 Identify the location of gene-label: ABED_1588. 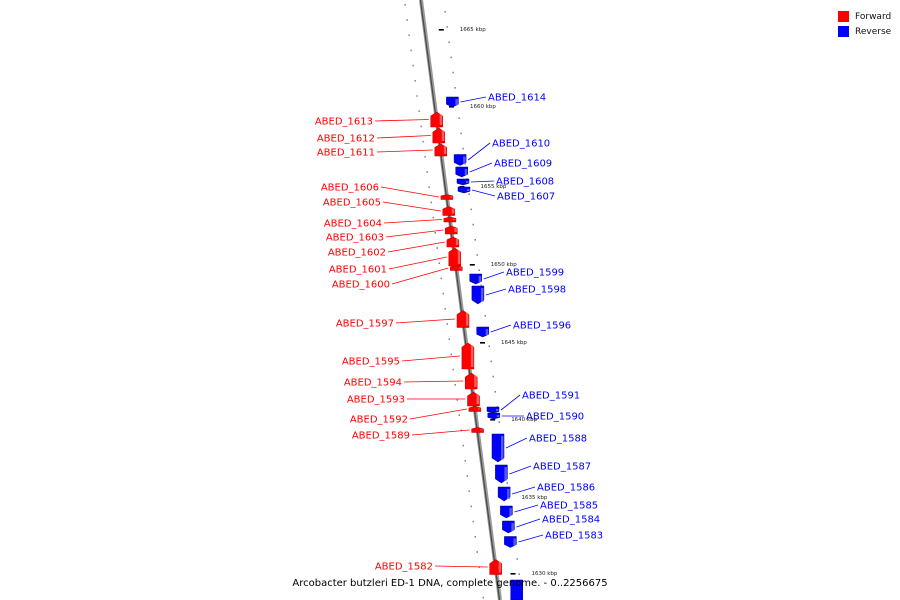
(558, 439).